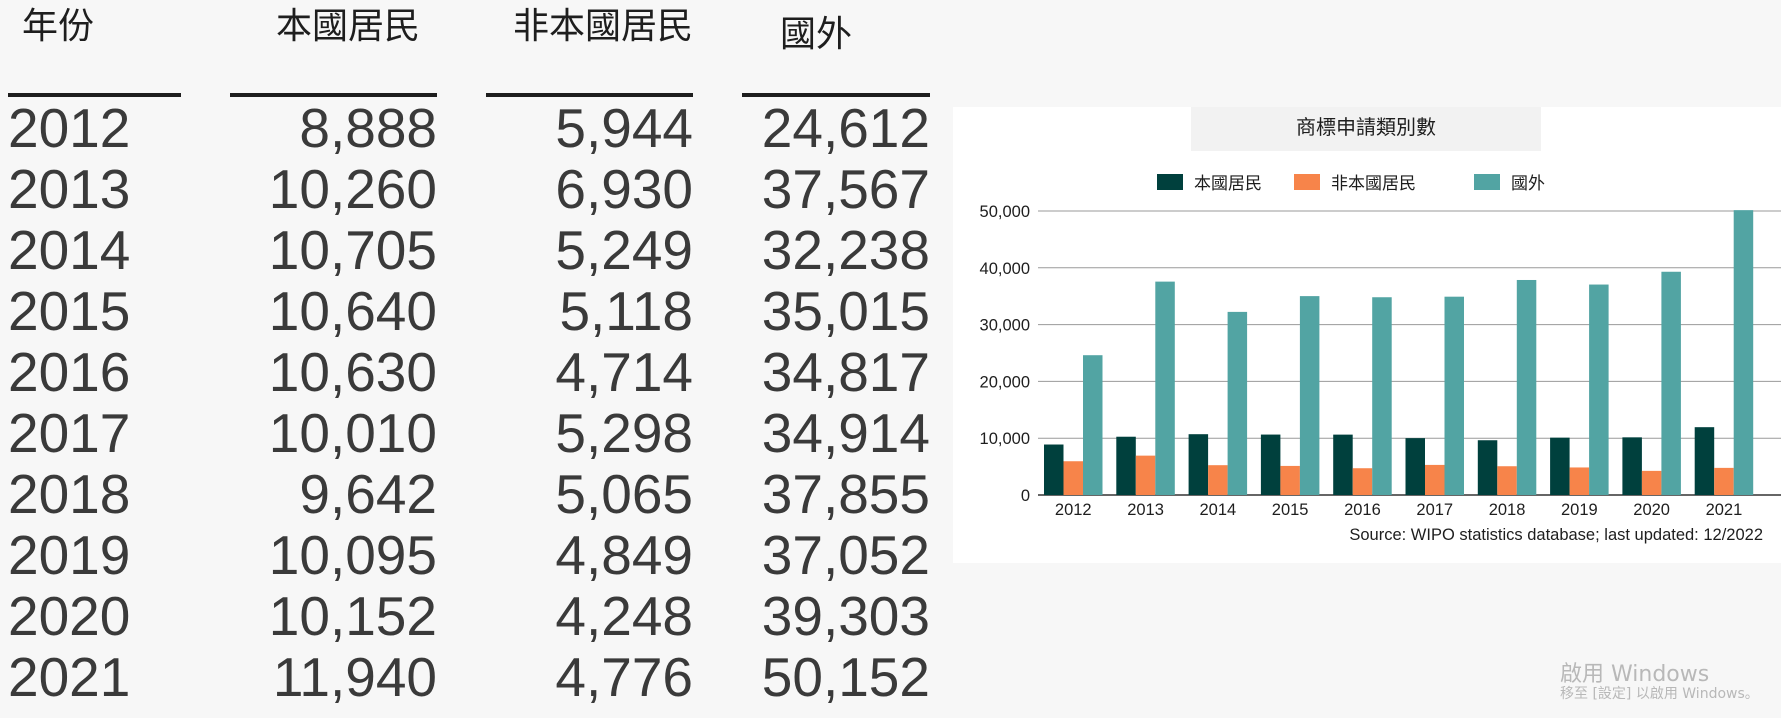 The width and height of the screenshot is (1781, 718). Describe the element at coordinates (1005, 382) in the screenshot. I see `y-tick-label: 20,000` at that location.